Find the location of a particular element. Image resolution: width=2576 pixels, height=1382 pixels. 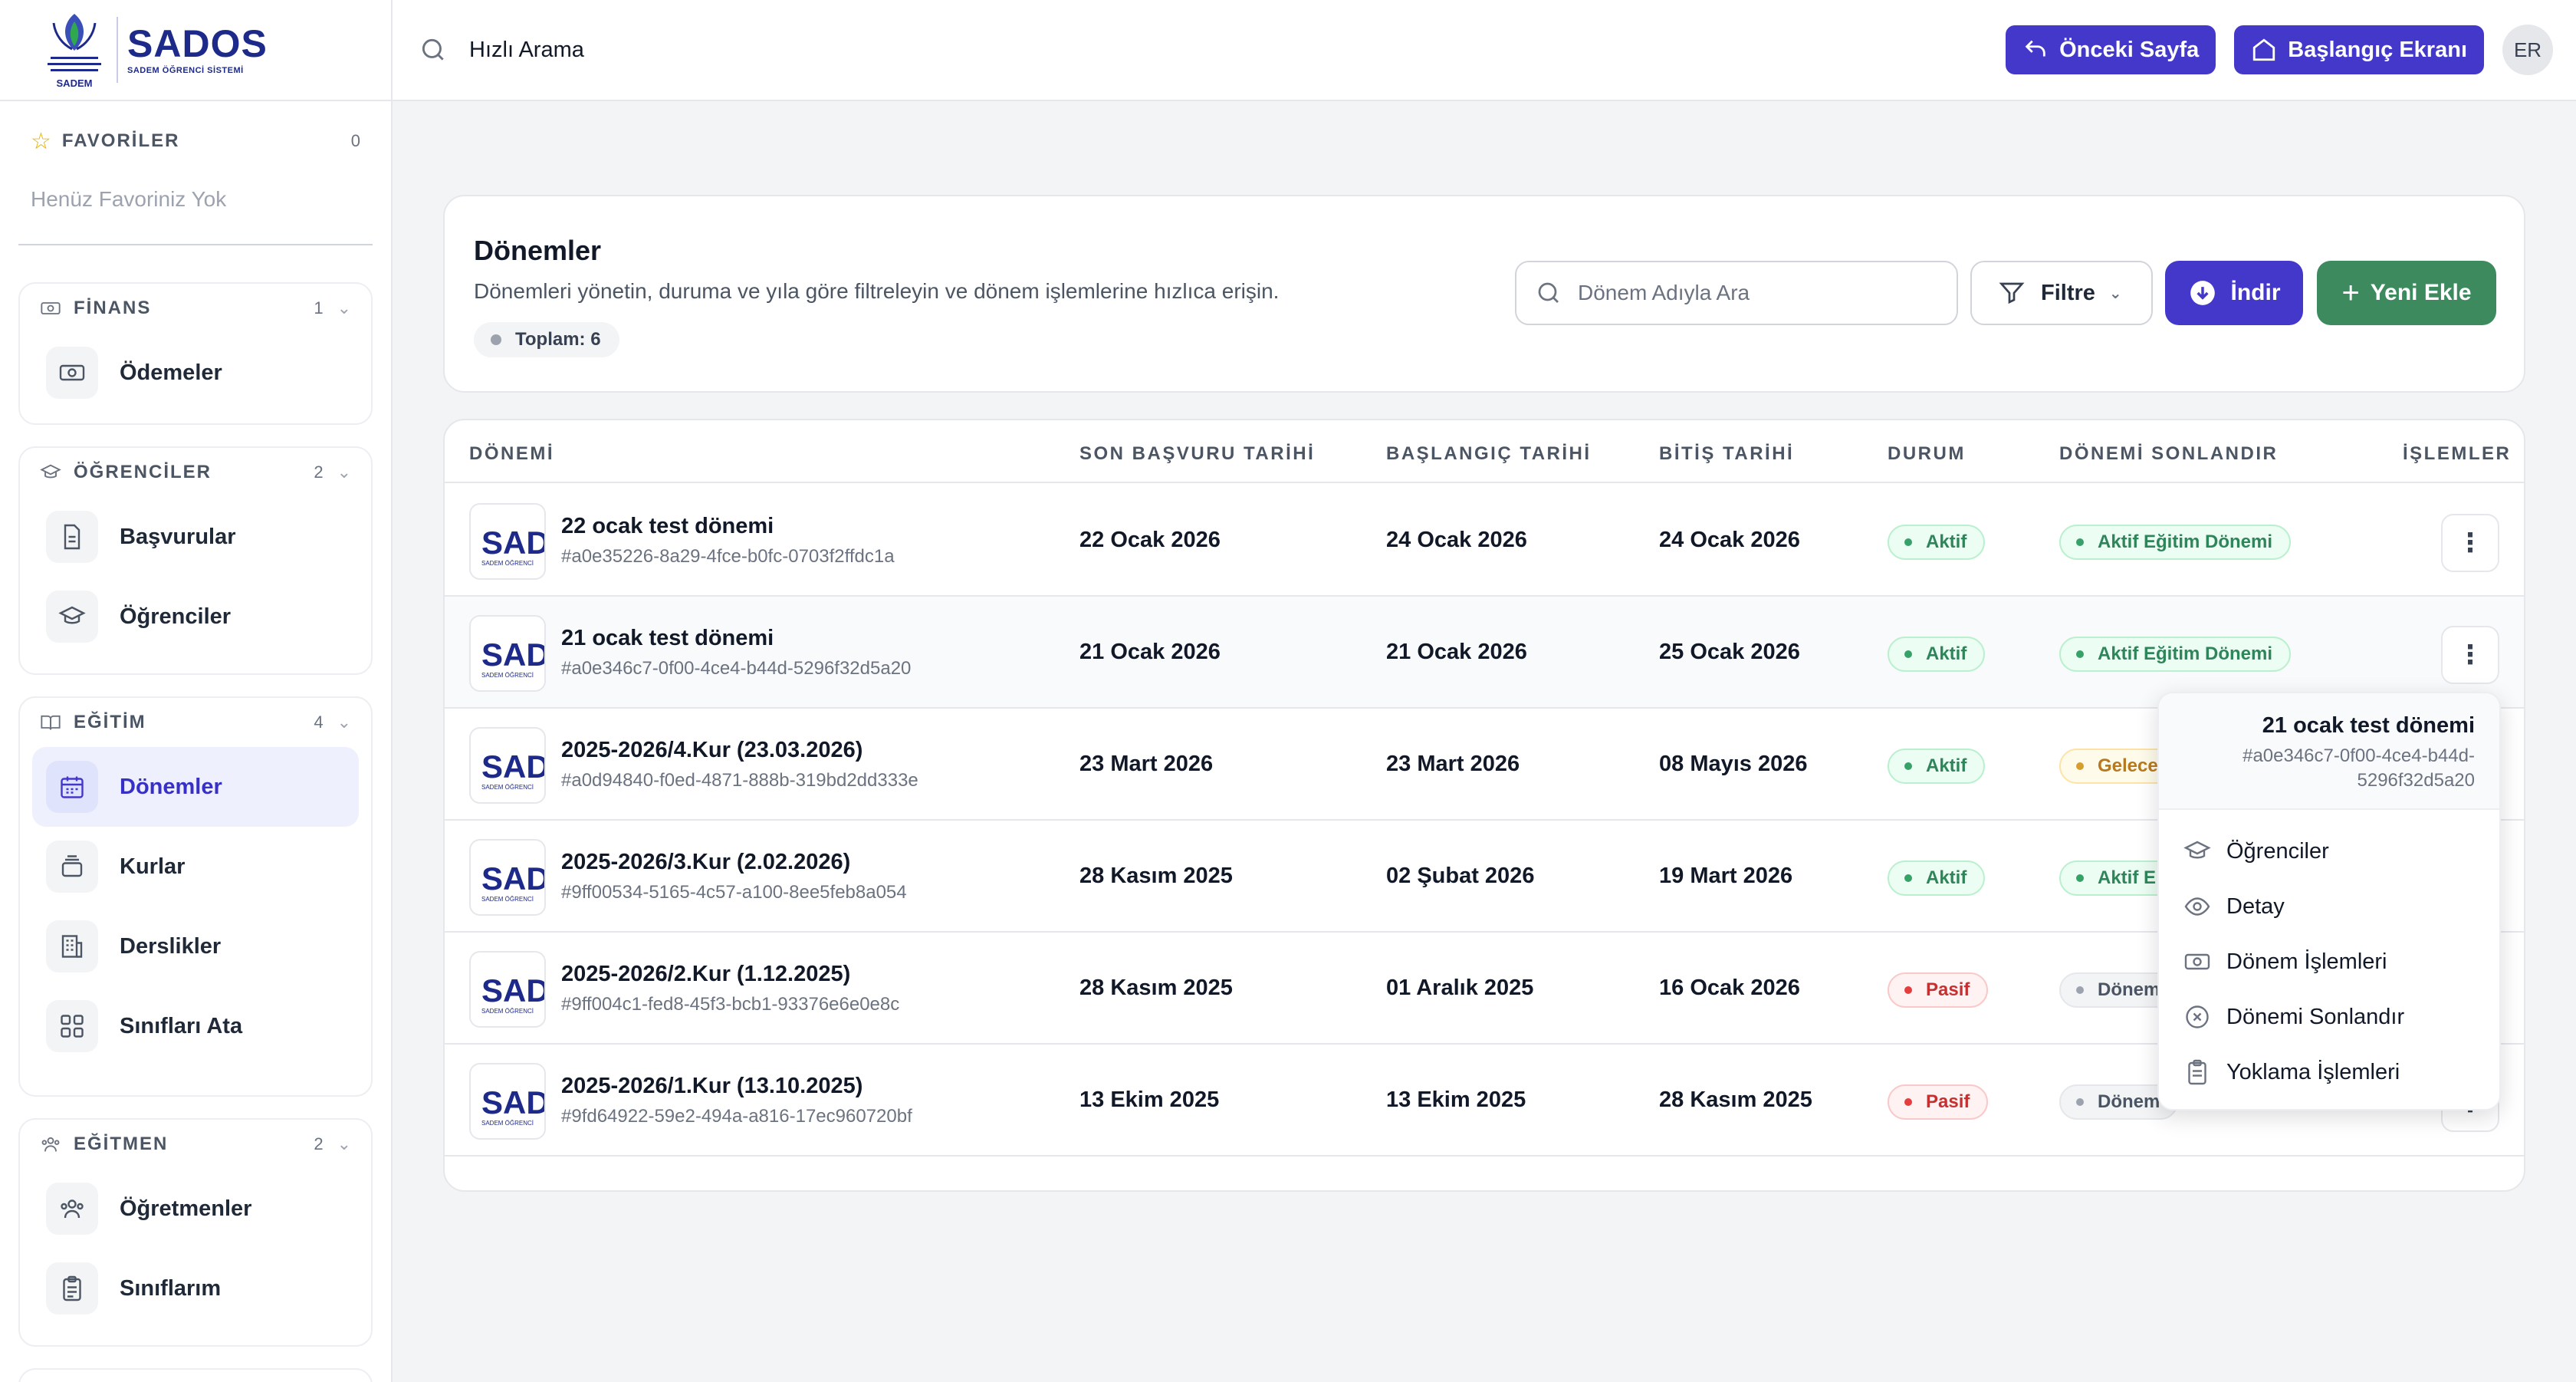

term-title: 21 ocak test dönemi is located at coordinates (668, 638).